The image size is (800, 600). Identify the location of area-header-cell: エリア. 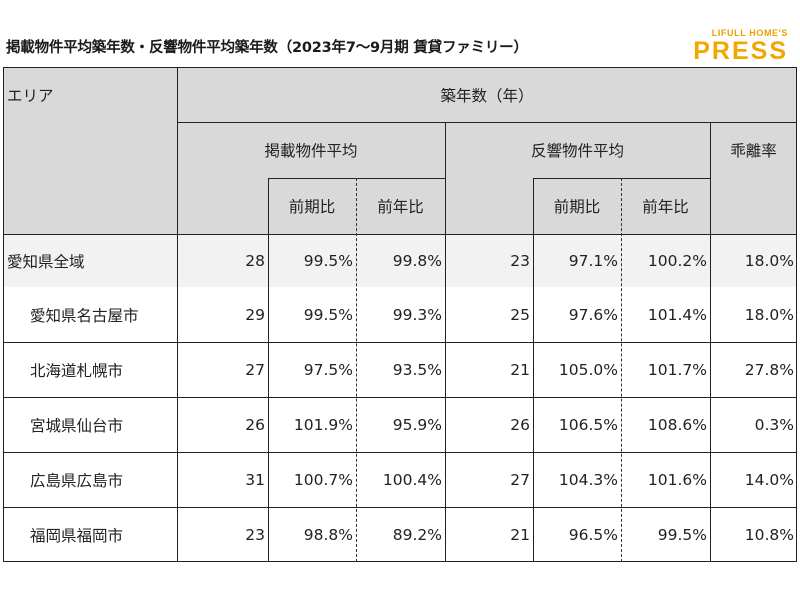
(90, 150).